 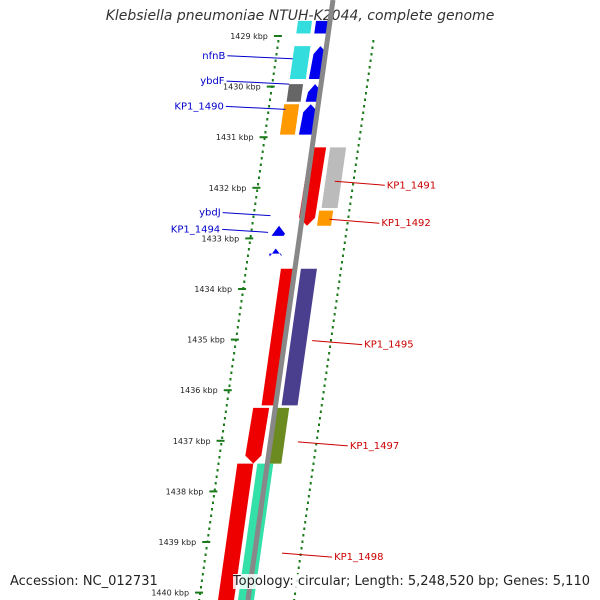 What do you see at coordinates (374, 446) in the screenshot?
I see `gene-label: KP1_1497` at bounding box center [374, 446].